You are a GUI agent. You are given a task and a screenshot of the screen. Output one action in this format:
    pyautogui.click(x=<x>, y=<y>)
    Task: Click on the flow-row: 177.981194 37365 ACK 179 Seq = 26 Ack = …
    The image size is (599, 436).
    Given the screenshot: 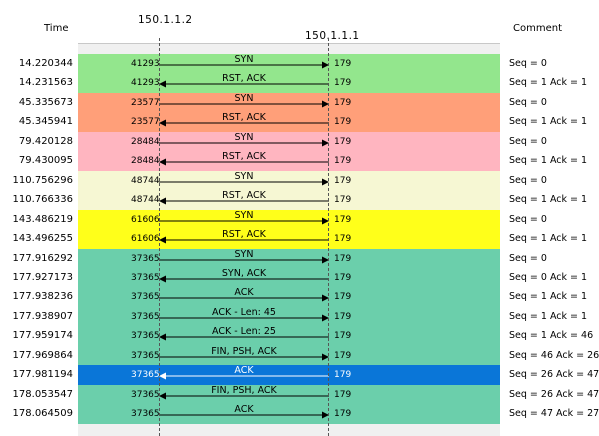 What is the action you would take?
    pyautogui.click(x=299, y=375)
    